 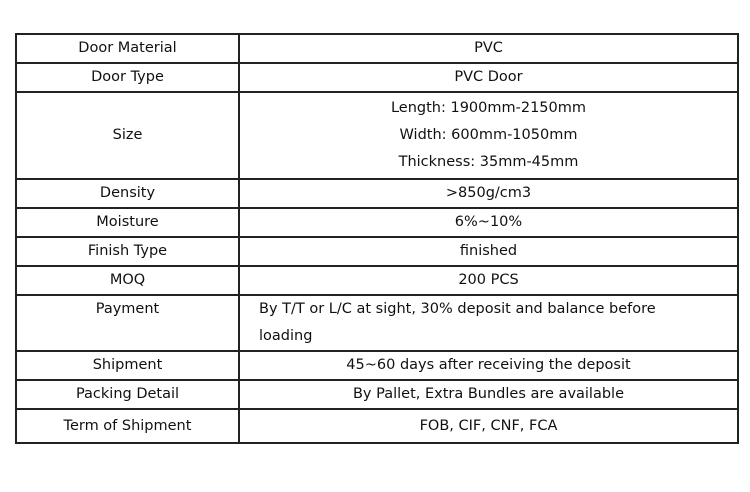 What do you see at coordinates (127, 77) in the screenshot?
I see `row-label: Door Type` at bounding box center [127, 77].